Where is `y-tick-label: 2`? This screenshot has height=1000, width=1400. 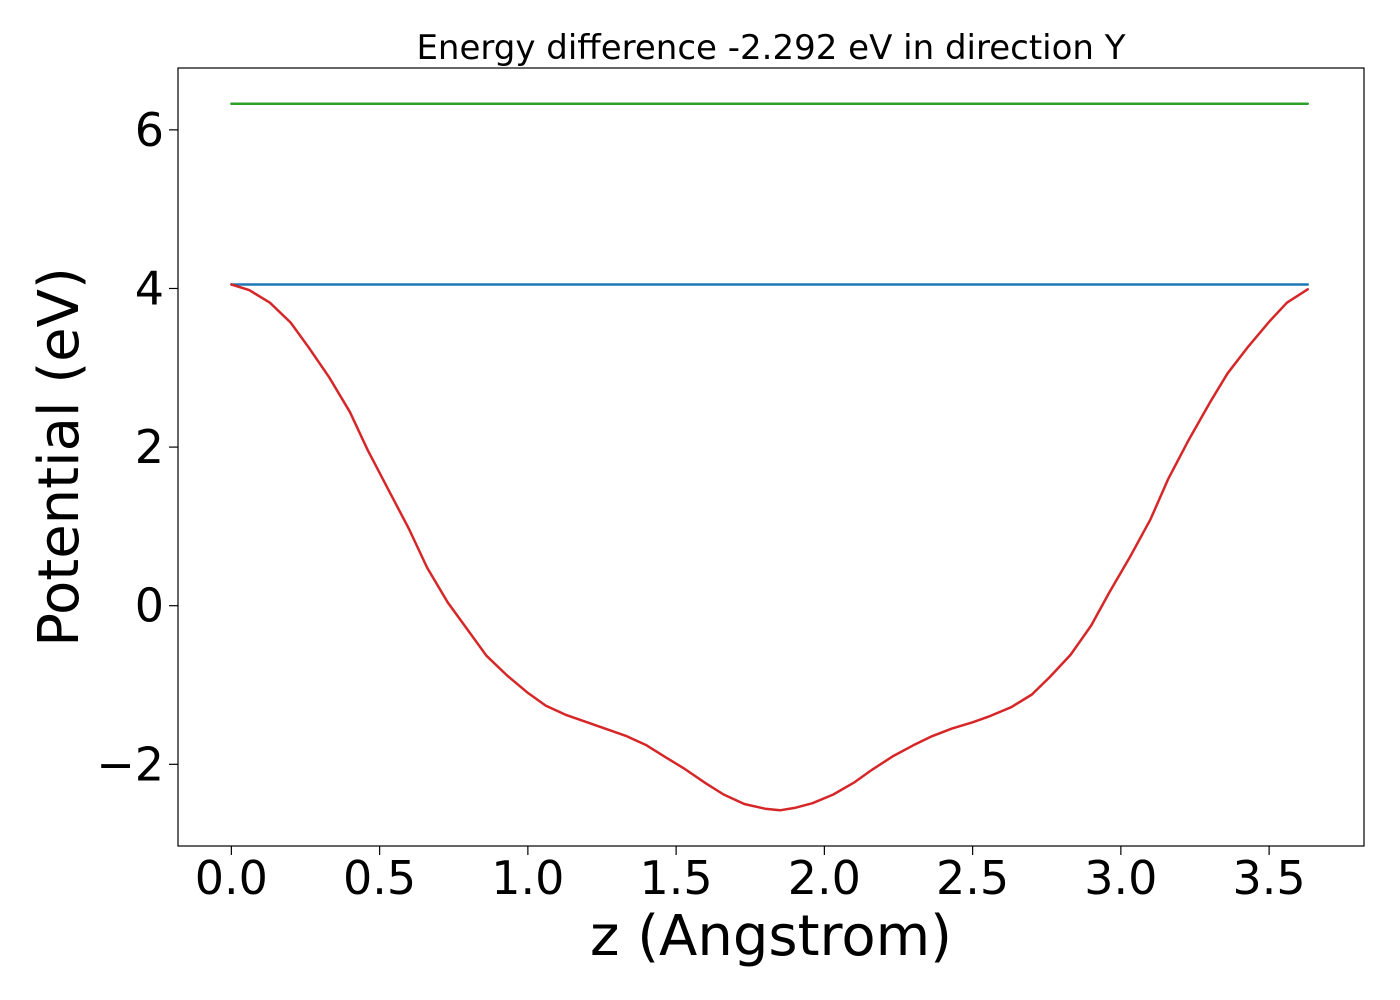 y-tick-label: 2 is located at coordinates (149, 447).